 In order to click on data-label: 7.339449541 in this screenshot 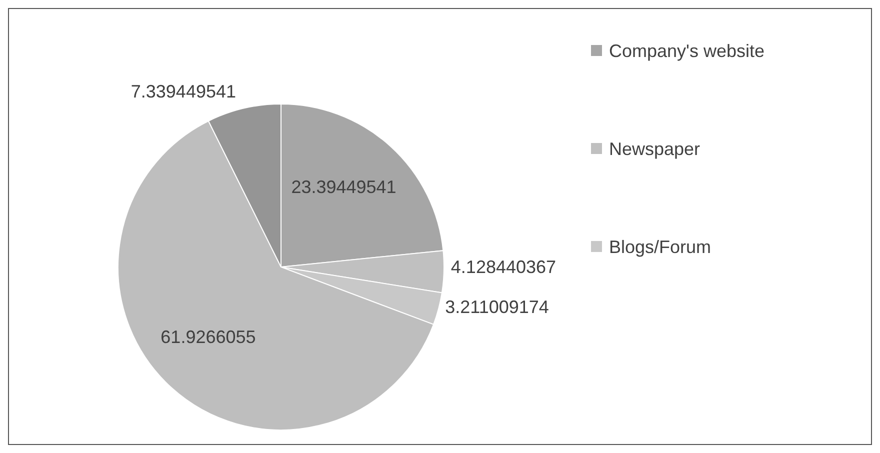, I will do `click(183, 92)`.